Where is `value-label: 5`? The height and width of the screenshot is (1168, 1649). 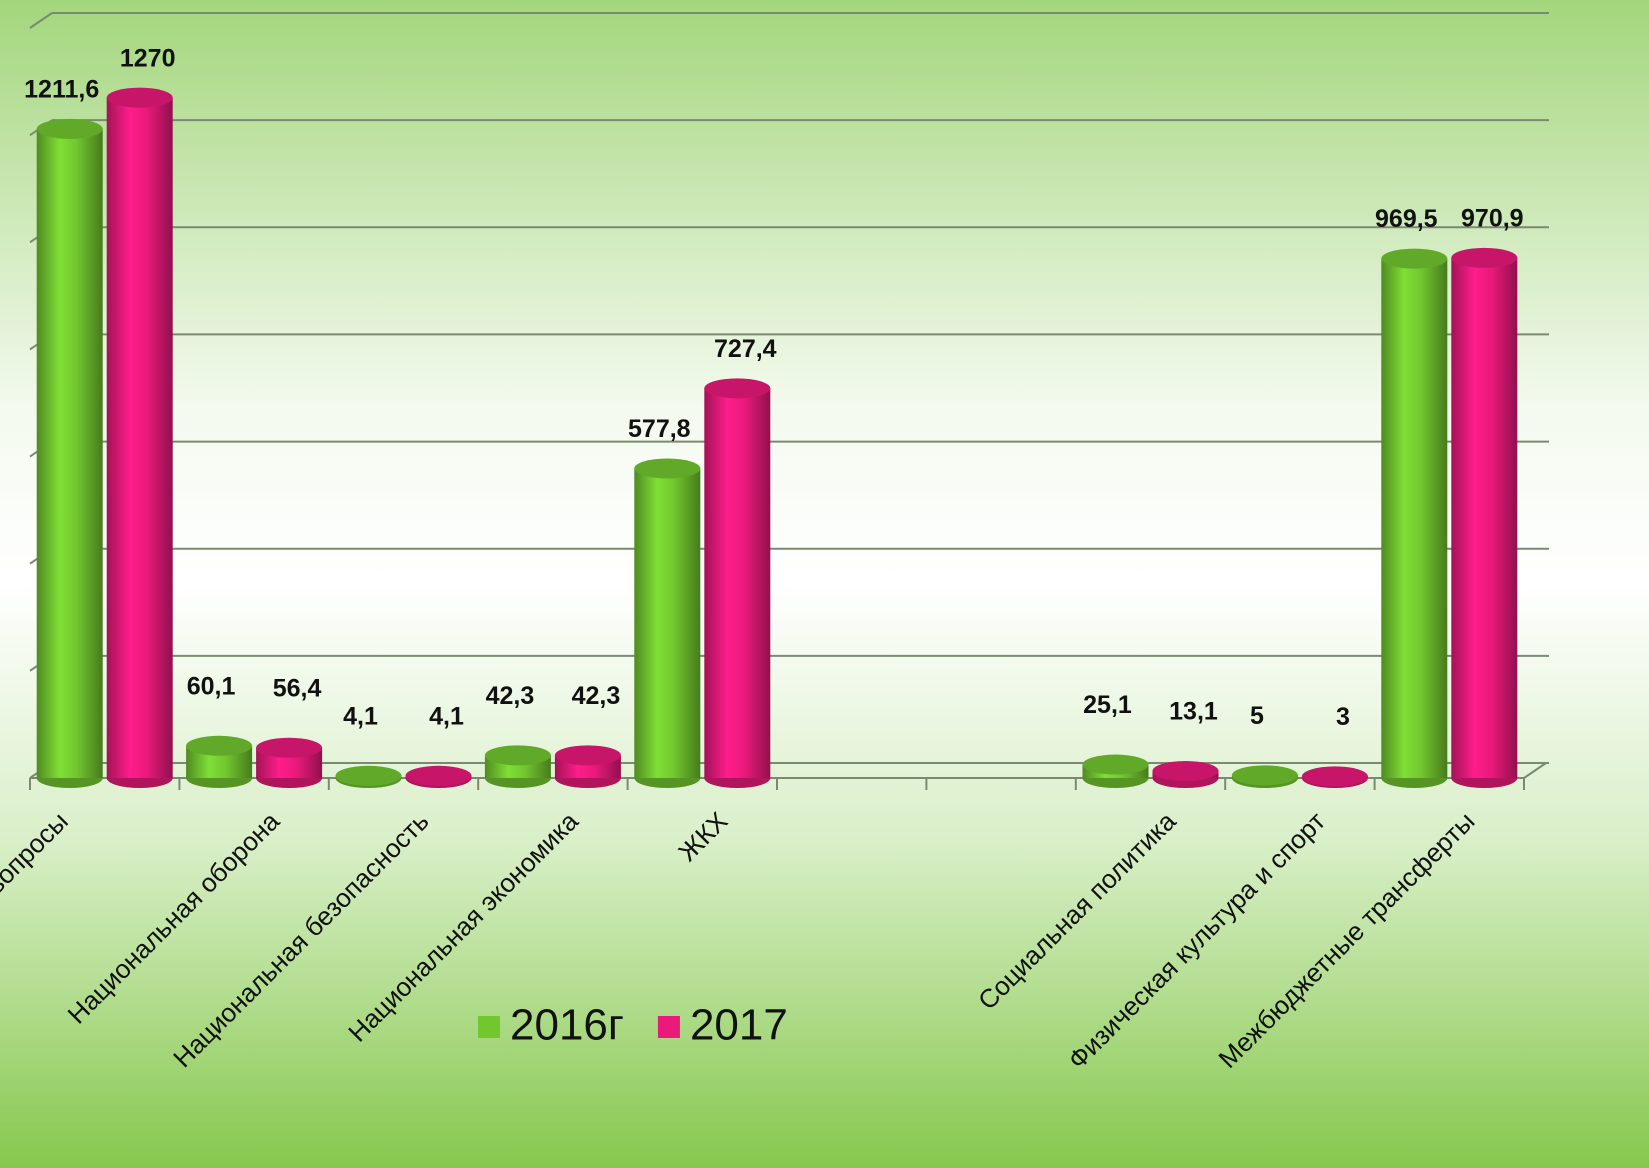
value-label: 5 is located at coordinates (1257, 716).